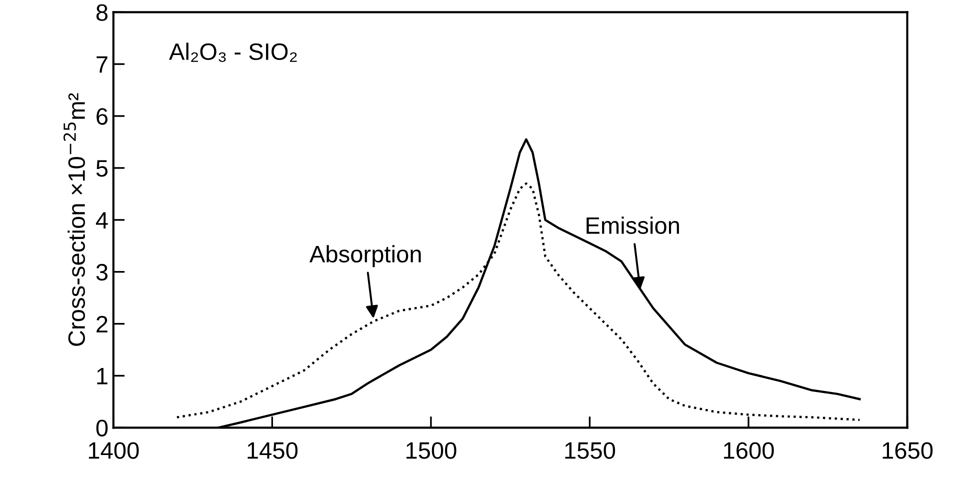 The height and width of the screenshot is (486, 953). I want to click on y-tick-label: 0, so click(102, 428).